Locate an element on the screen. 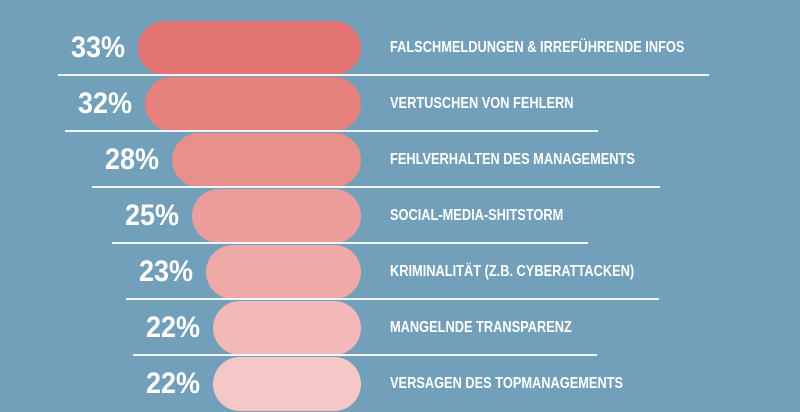 This screenshot has width=800, height=412. bar-row: 25% SOCIAL-MEDIA-SHITSTORM is located at coordinates (400, 216).